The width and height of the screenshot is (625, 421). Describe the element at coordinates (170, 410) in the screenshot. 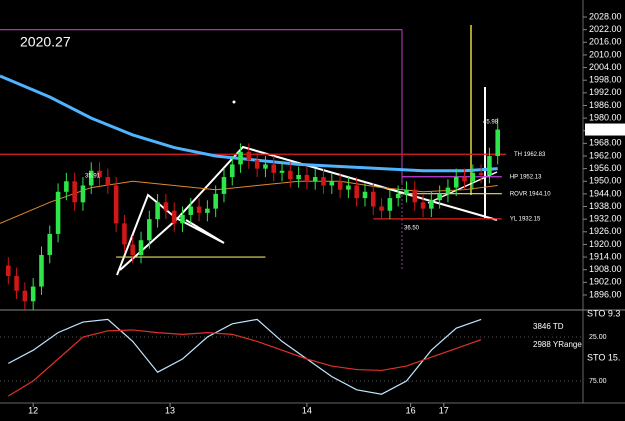

I see `x-tick-label: 13` at that location.